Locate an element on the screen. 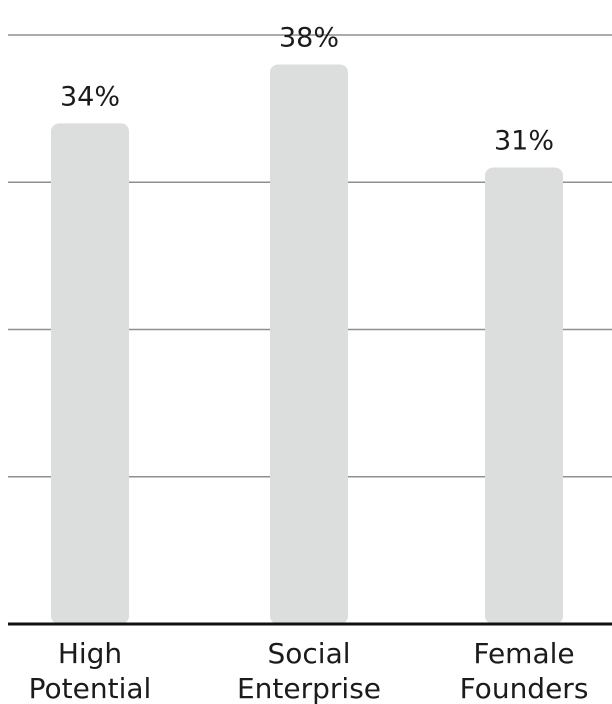  category-label-line: Founders is located at coordinates (524, 688).